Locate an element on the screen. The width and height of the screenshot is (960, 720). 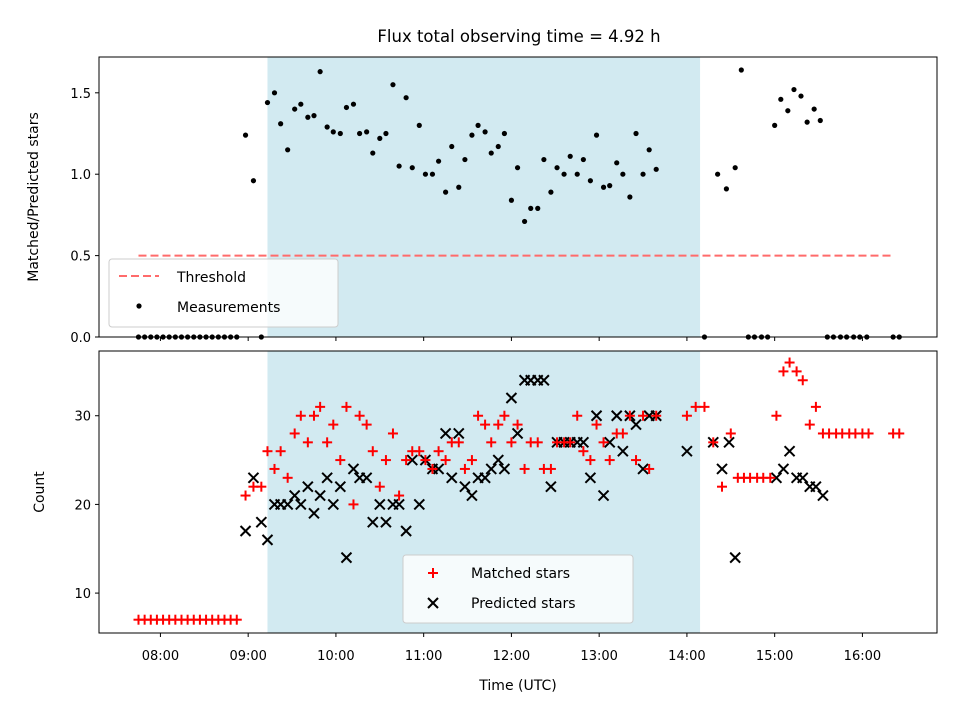
x-tick-label: 09:00 is located at coordinates (247, 656).